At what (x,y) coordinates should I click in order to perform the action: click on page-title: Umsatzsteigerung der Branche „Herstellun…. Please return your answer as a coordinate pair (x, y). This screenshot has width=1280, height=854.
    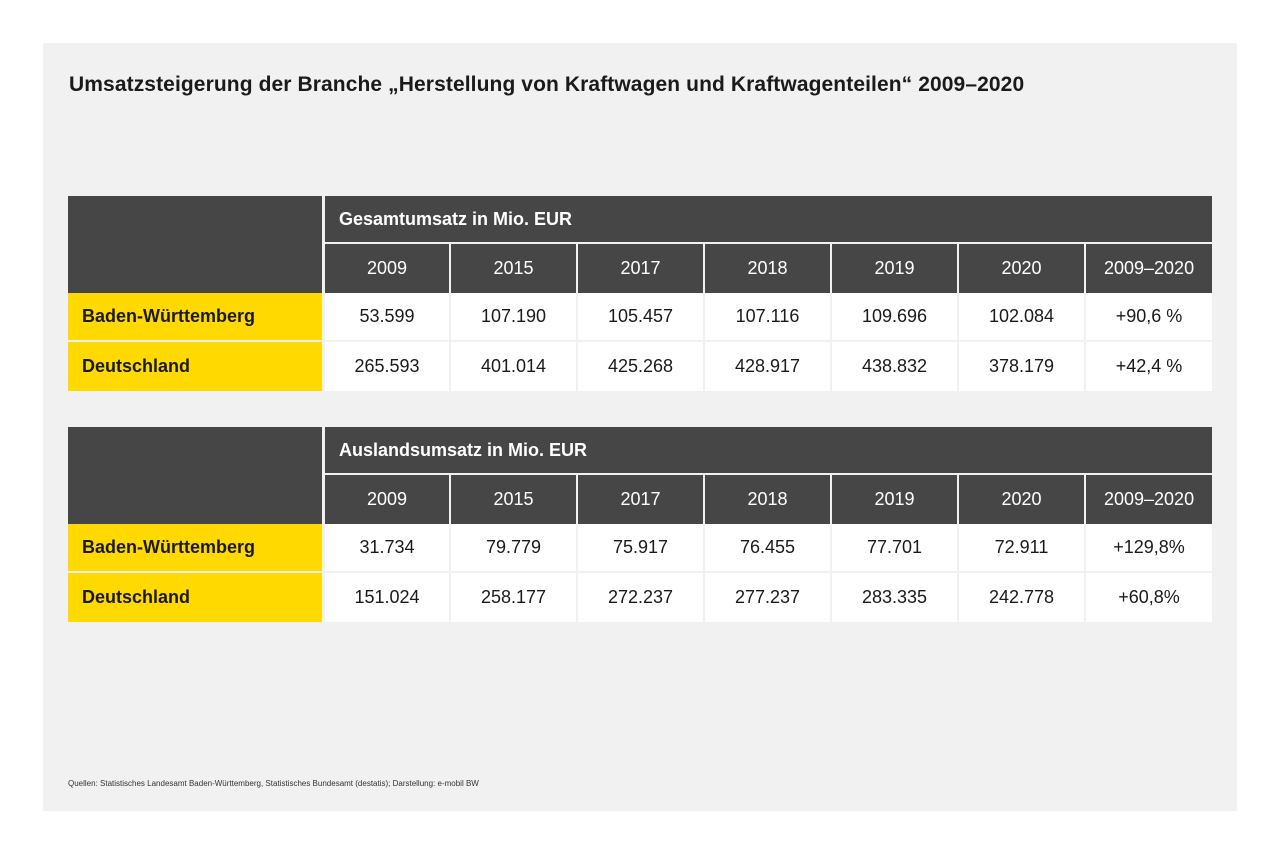
    Looking at the image, I should click on (547, 84).